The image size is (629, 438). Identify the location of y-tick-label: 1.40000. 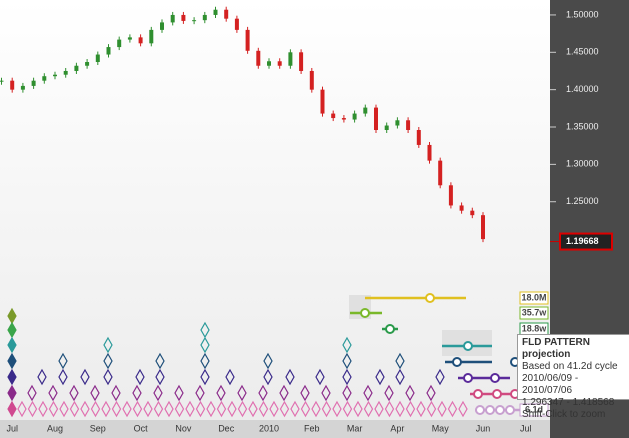
(582, 89).